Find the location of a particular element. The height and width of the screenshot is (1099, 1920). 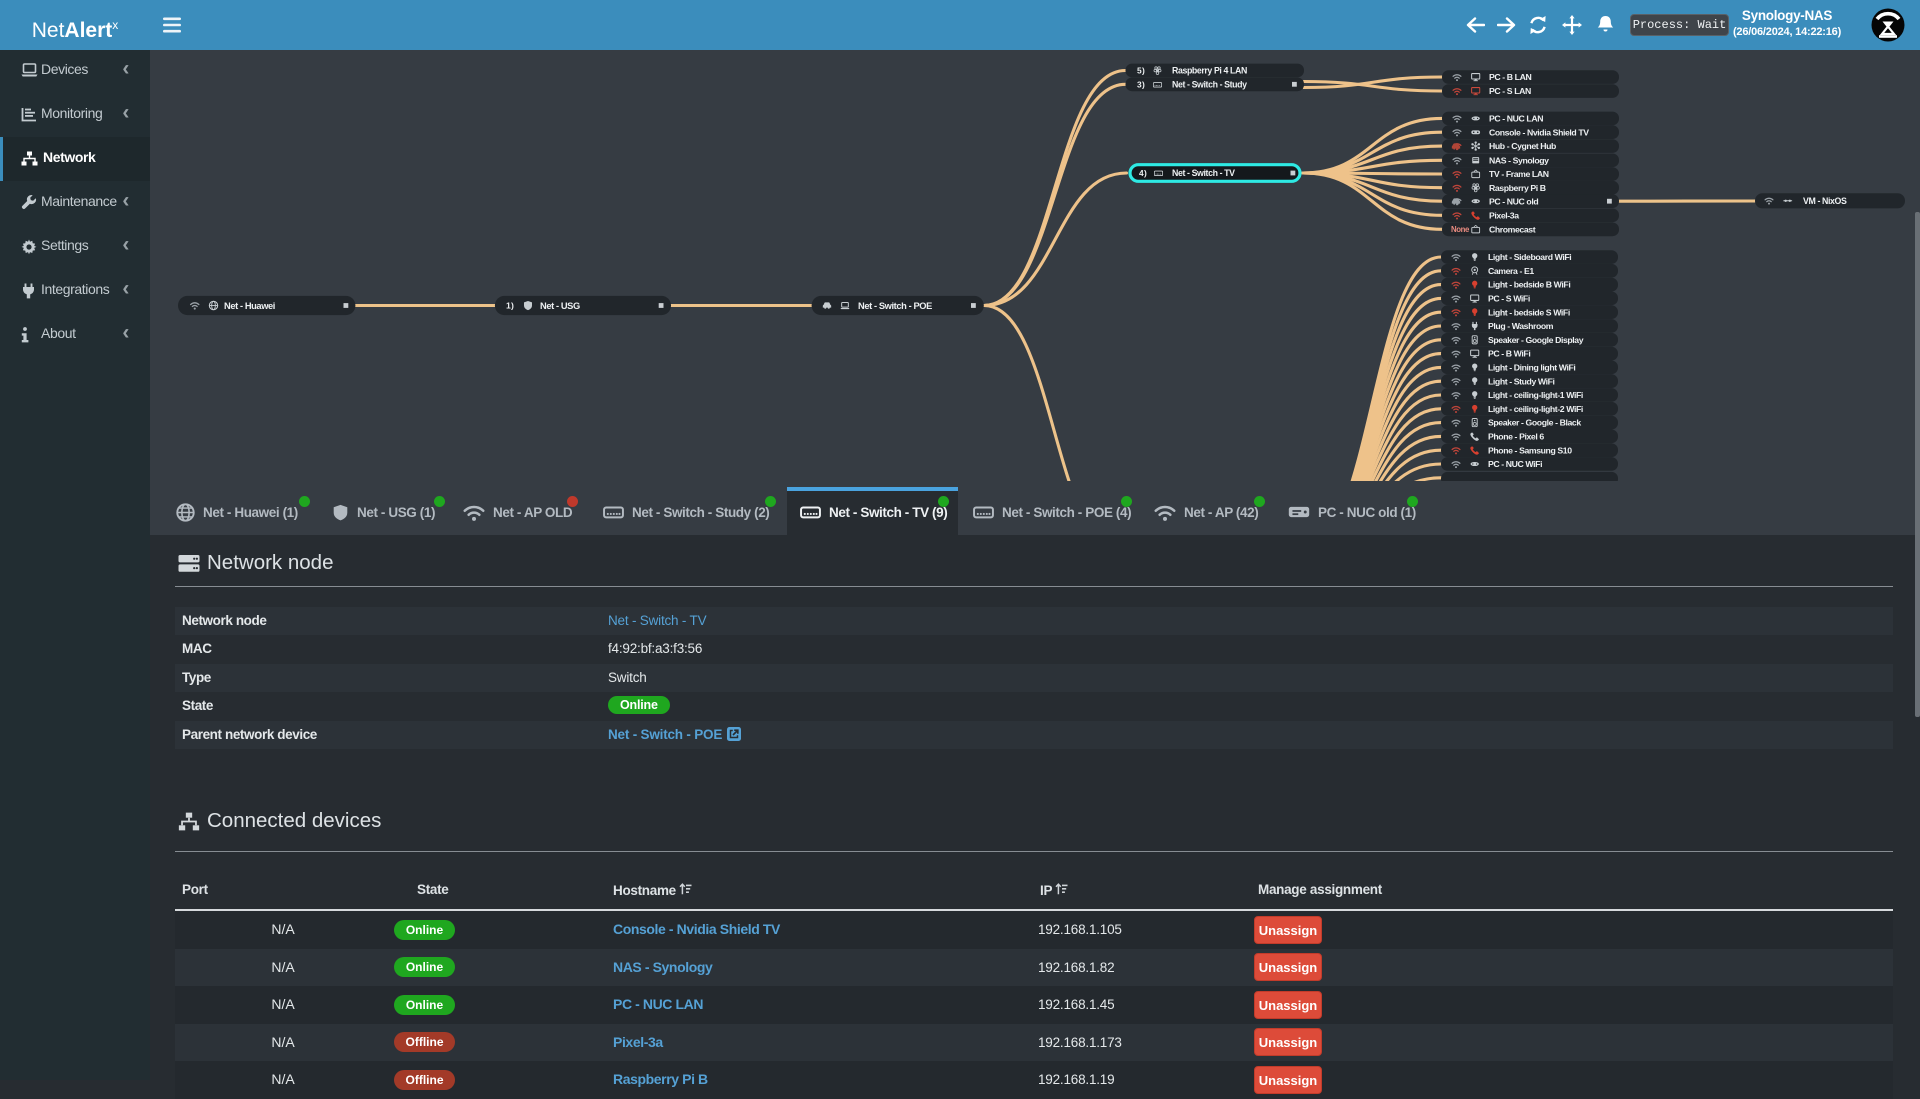

svg-text: Net - Switch - Study is located at coordinates (1209, 85).